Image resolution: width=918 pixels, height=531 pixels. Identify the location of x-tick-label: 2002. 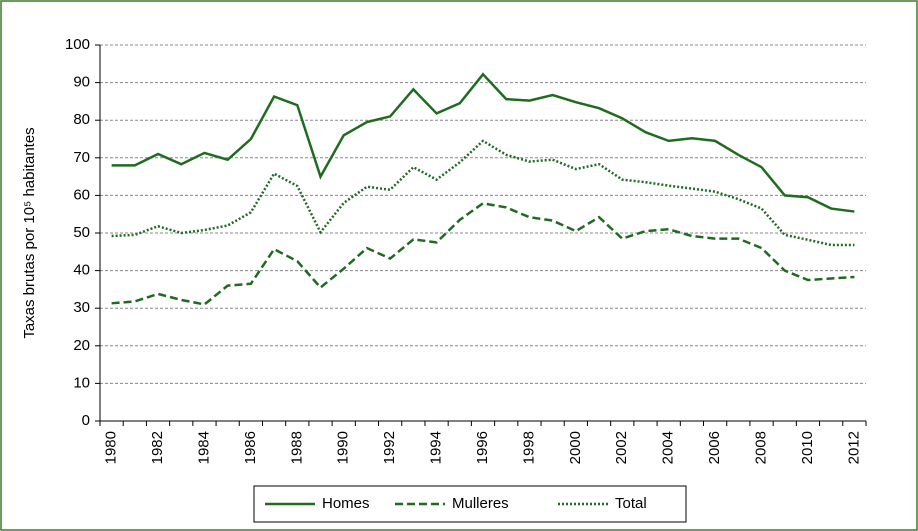
(621, 447).